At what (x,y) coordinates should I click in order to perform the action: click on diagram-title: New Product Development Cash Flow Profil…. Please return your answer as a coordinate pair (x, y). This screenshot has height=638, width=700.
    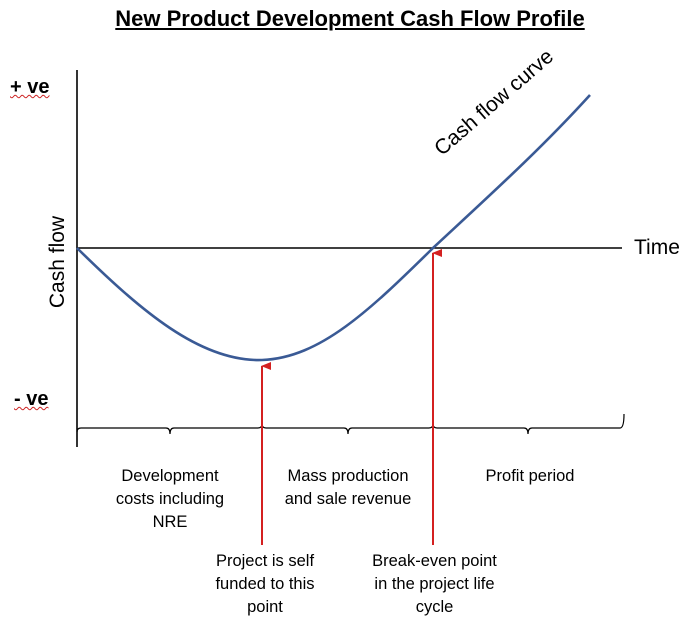
    Looking at the image, I should click on (350, 18).